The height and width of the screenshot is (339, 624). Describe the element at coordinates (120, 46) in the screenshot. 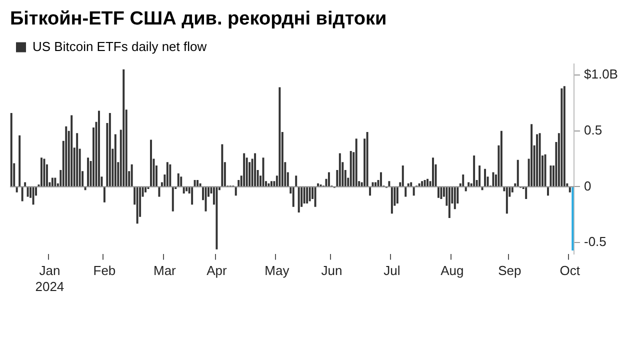

I see `legend-label: US Bitcoin ETFs daily net flow` at that location.